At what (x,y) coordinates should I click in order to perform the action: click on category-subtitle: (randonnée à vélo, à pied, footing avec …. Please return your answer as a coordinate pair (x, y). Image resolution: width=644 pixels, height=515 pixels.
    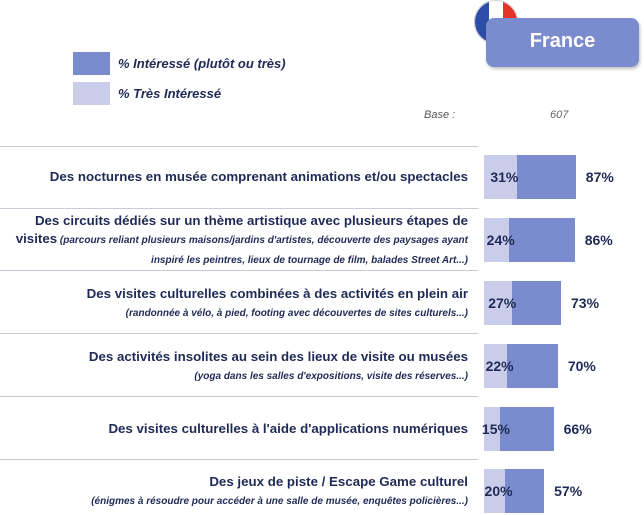
    Looking at the image, I should click on (296, 313).